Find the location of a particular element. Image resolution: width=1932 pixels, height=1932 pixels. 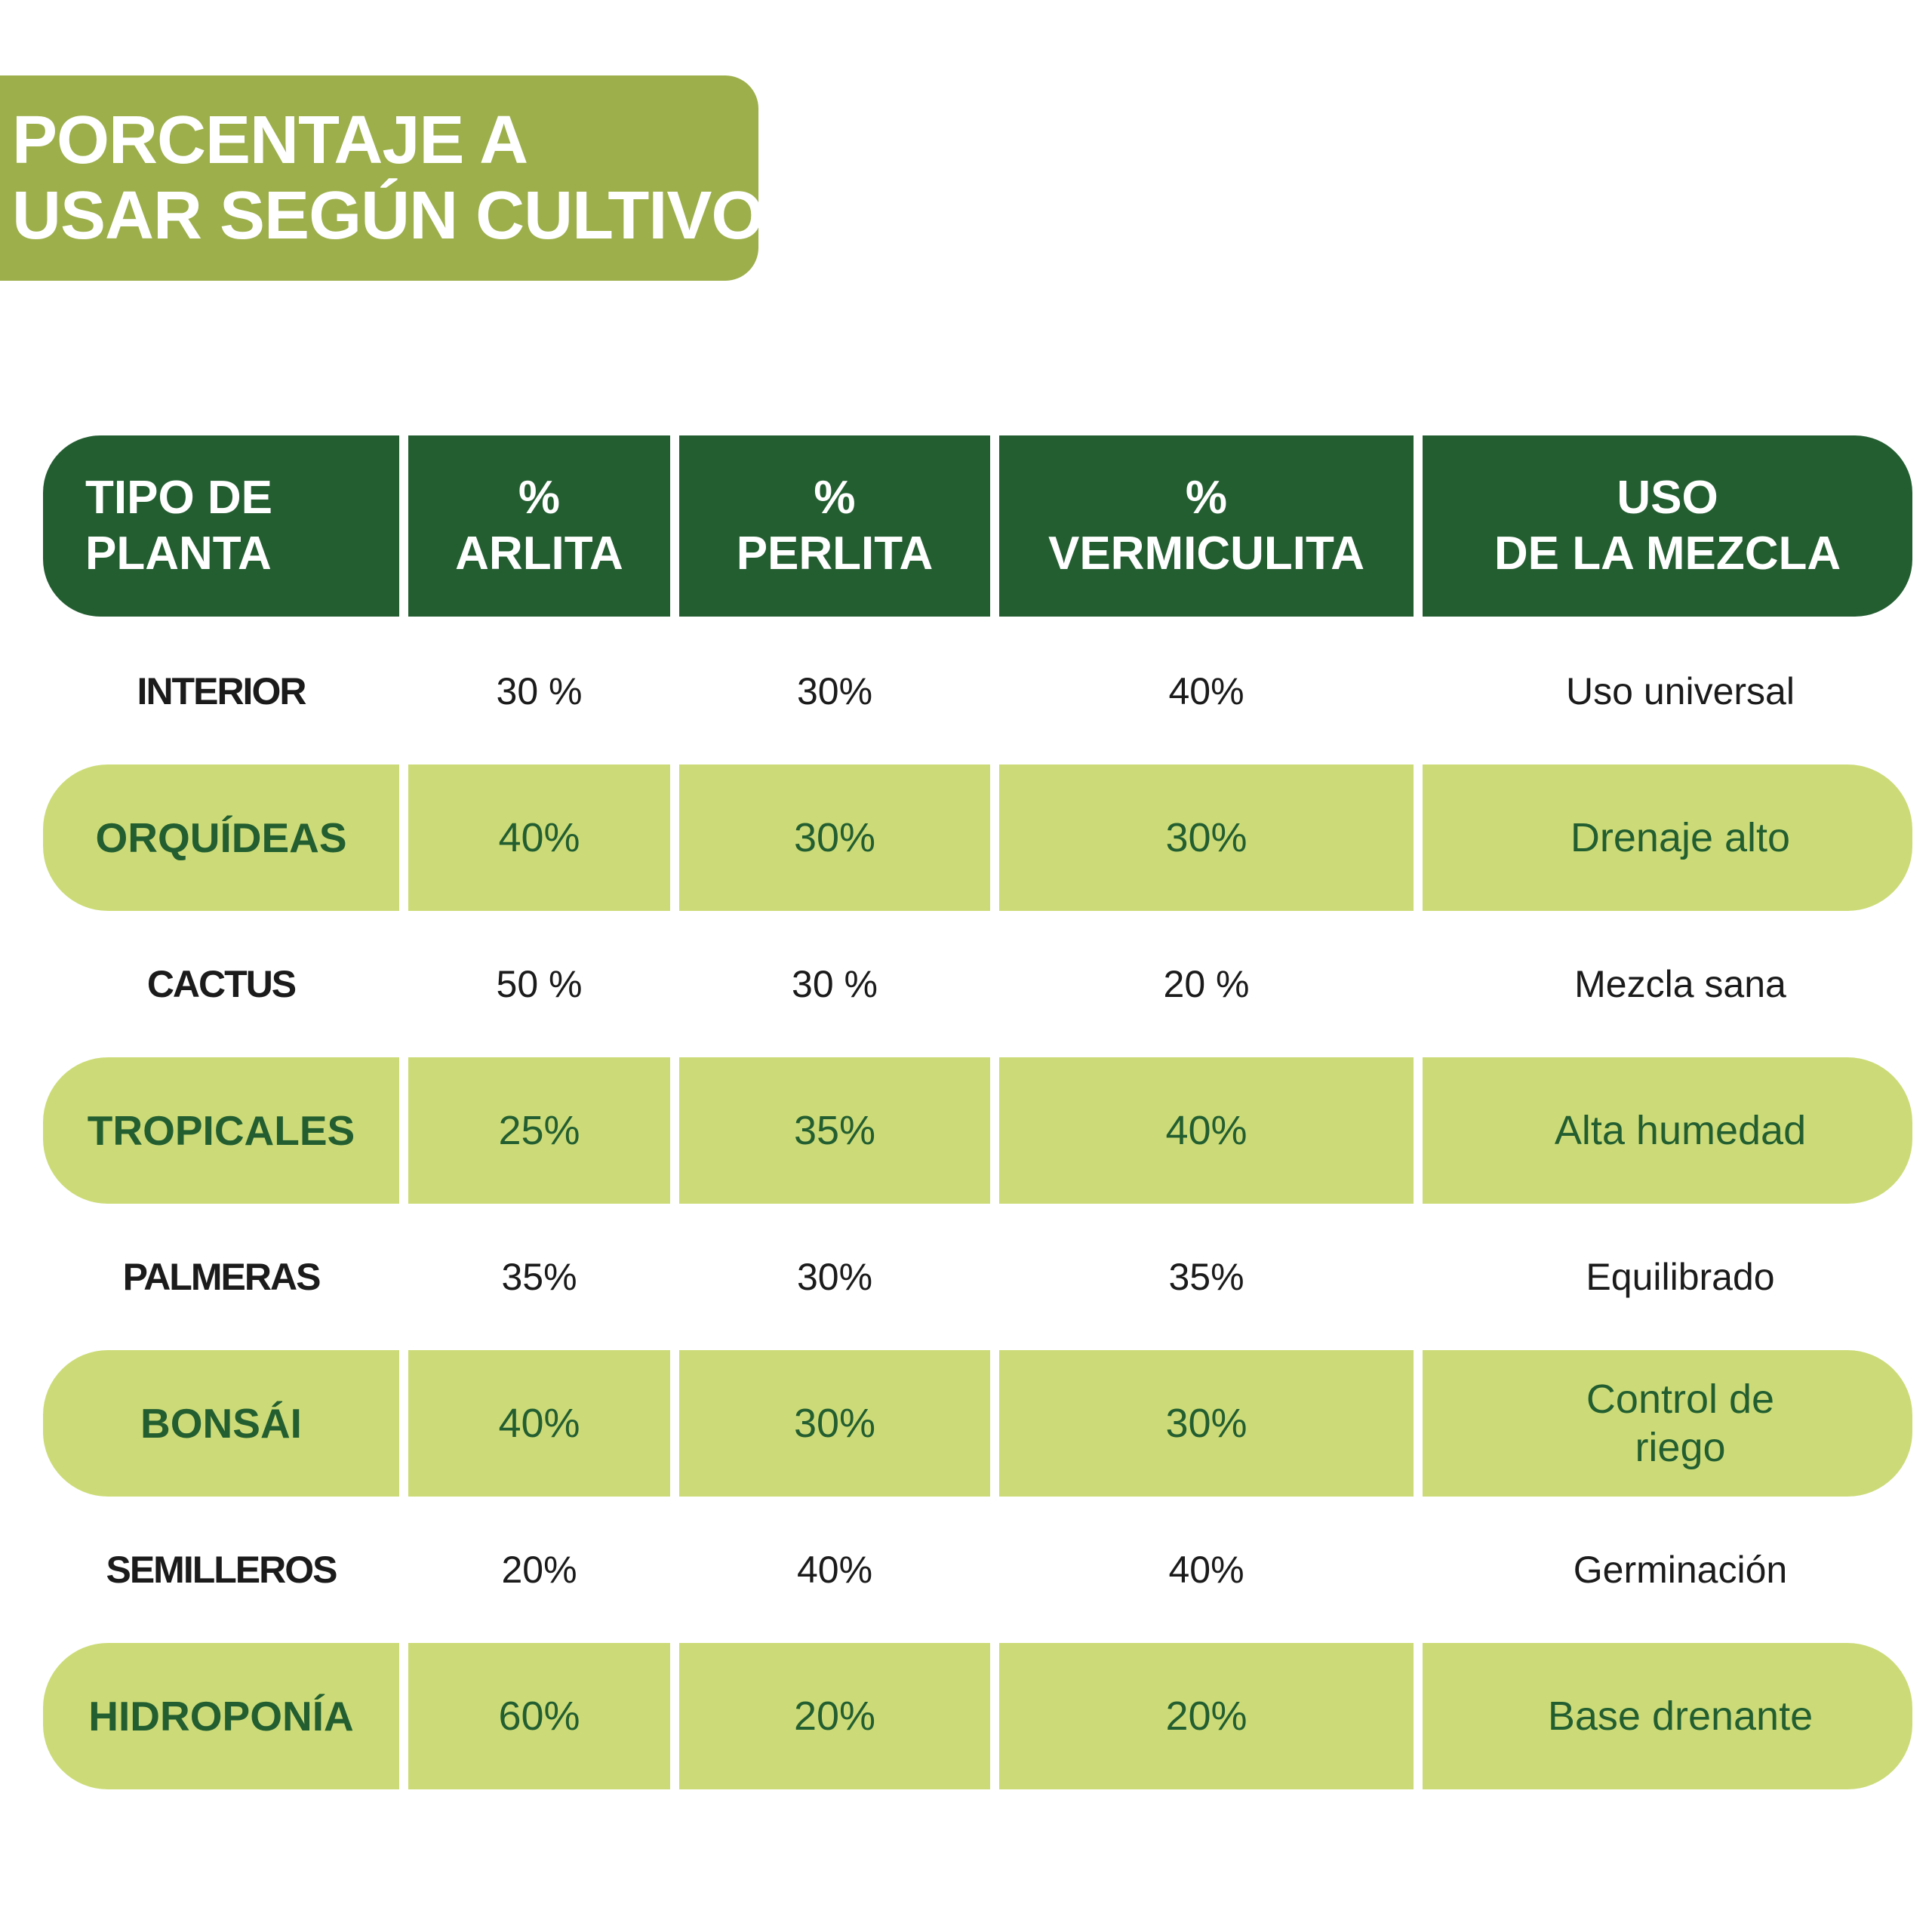

cell-planta: CACTUS is located at coordinates (221, 984).